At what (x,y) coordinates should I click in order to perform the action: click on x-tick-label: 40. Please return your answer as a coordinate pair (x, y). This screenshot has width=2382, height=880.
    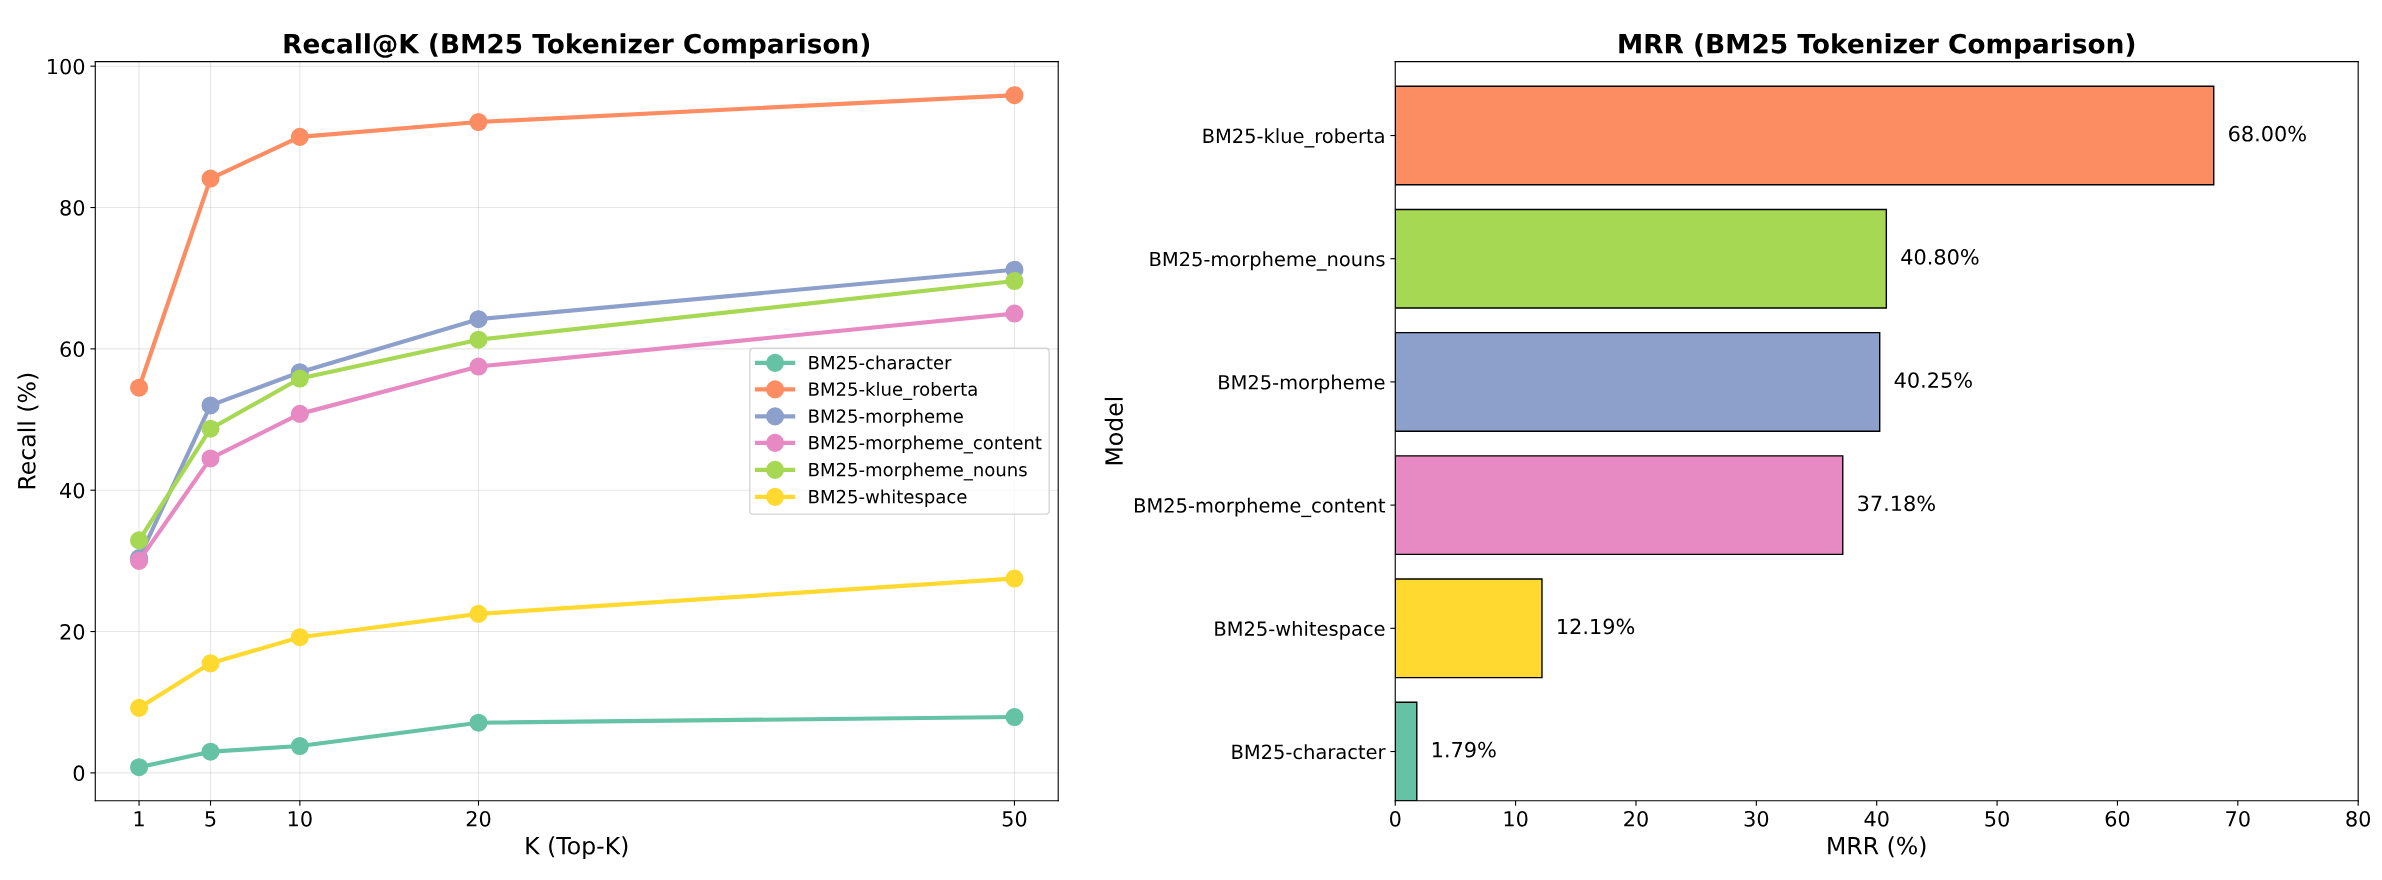
    Looking at the image, I should click on (1876, 818).